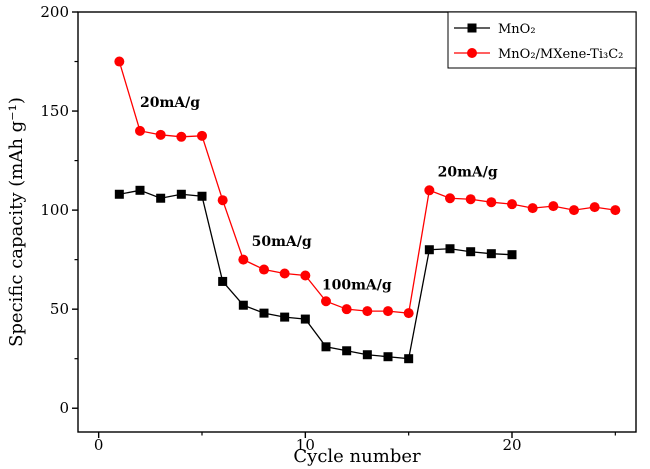 The image size is (650, 469). Describe the element at coordinates (54, 111) in the screenshot. I see `y-tick-label: 150` at that location.